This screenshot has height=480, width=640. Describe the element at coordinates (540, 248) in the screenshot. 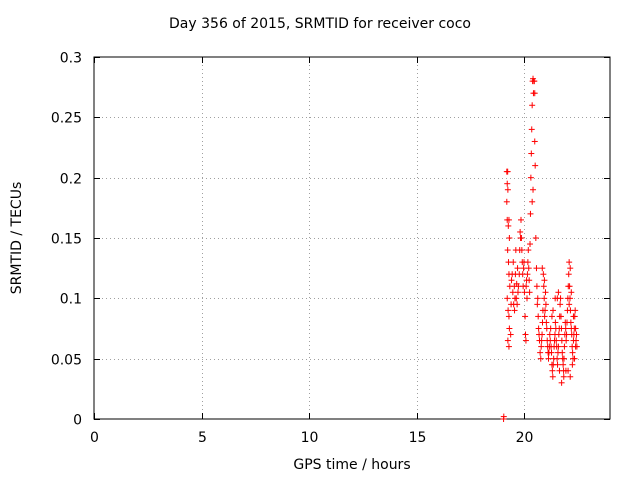

I see `data-points` at that location.